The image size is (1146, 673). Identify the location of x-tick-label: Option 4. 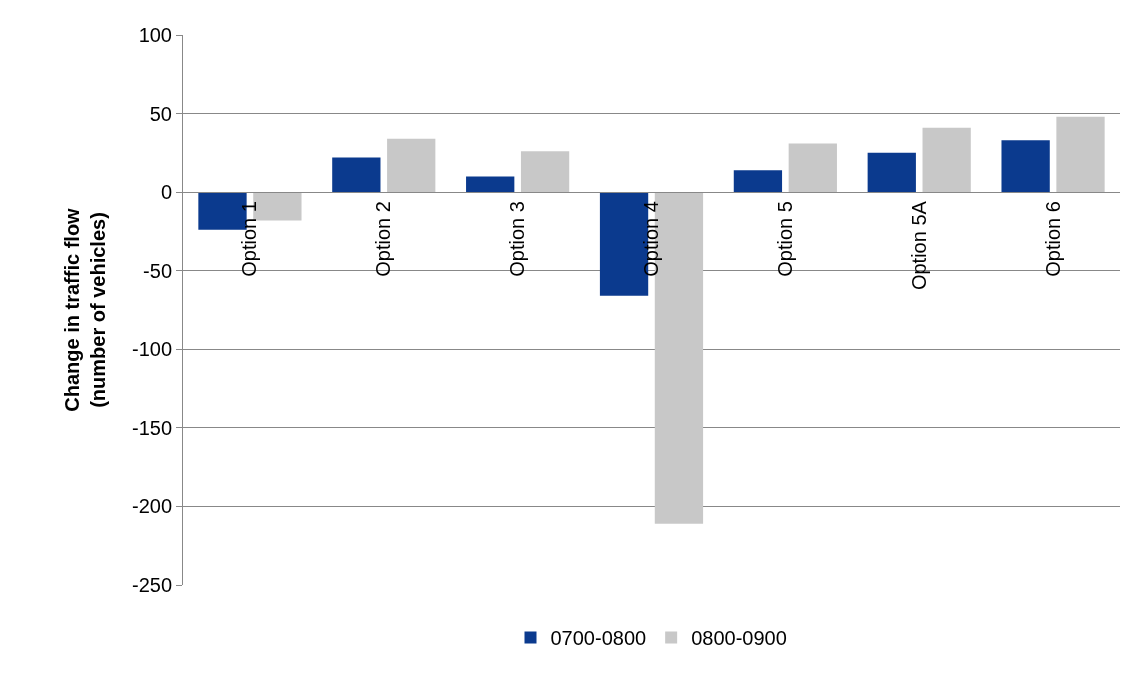
(651, 239).